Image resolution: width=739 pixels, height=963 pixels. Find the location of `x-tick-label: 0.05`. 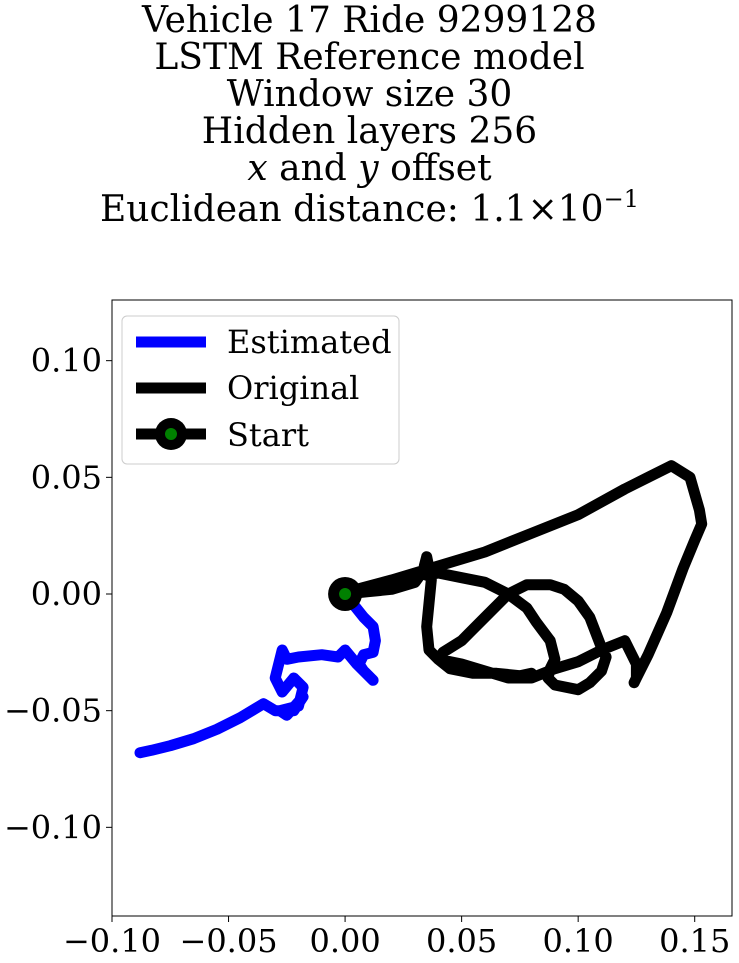

x-tick-label: 0.05 is located at coordinates (461, 941).